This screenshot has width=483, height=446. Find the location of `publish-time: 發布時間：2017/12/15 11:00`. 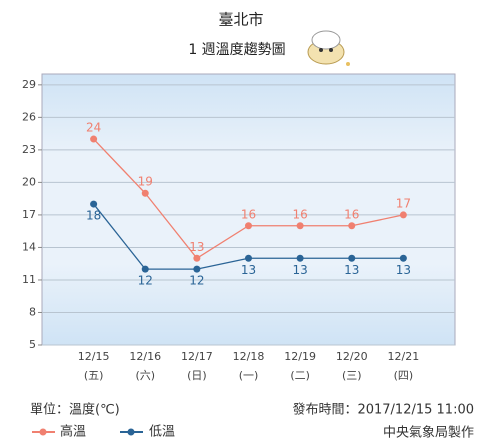

publish-time: 發布時間：2017/12/15 11:00 is located at coordinates (383, 410).